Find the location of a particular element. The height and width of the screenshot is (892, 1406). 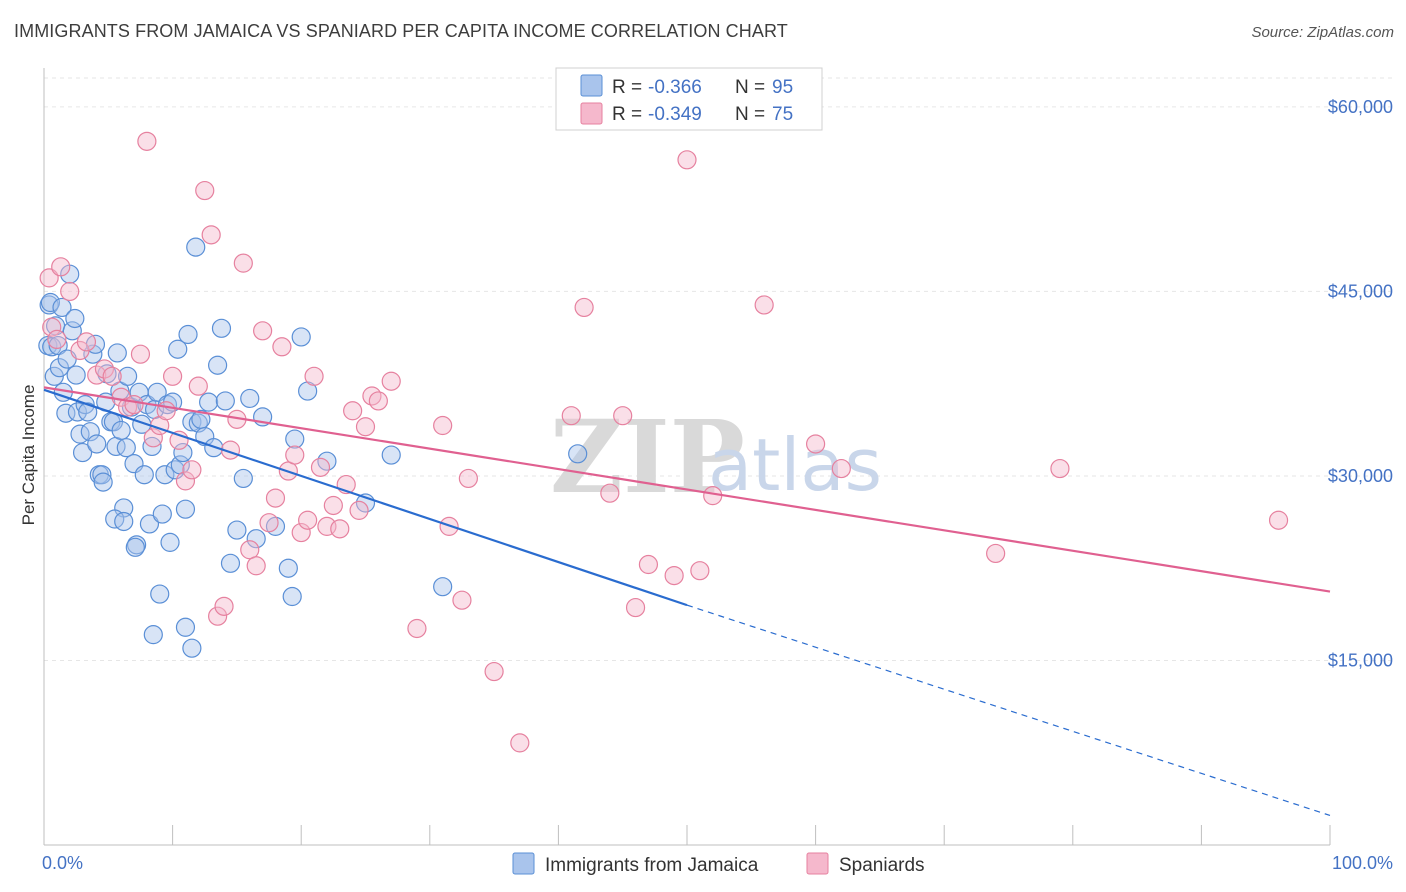

x-tick-labels: 0.0% 100.0% is located at coordinates (717, 863).